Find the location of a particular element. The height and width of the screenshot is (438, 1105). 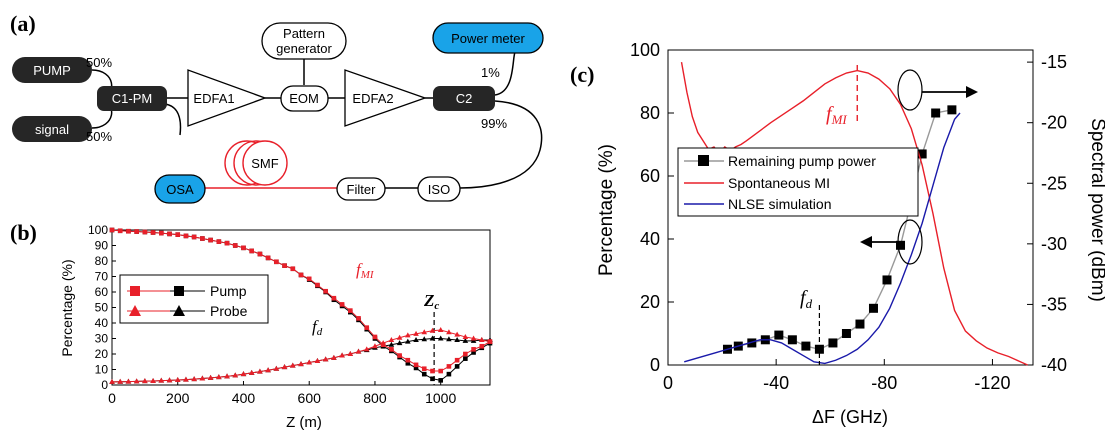

edfa1-amplifier is located at coordinates (227, 98).